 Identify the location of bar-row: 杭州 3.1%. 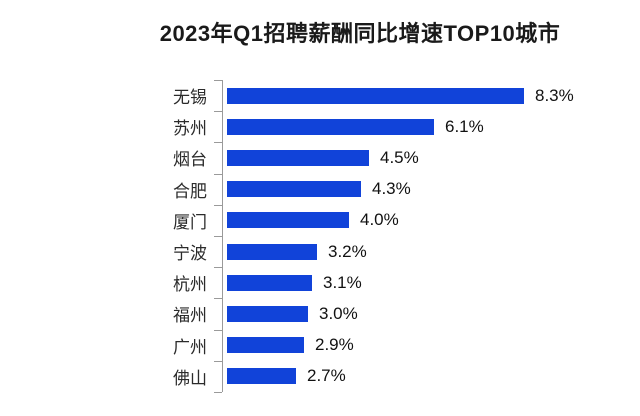
(320, 282).